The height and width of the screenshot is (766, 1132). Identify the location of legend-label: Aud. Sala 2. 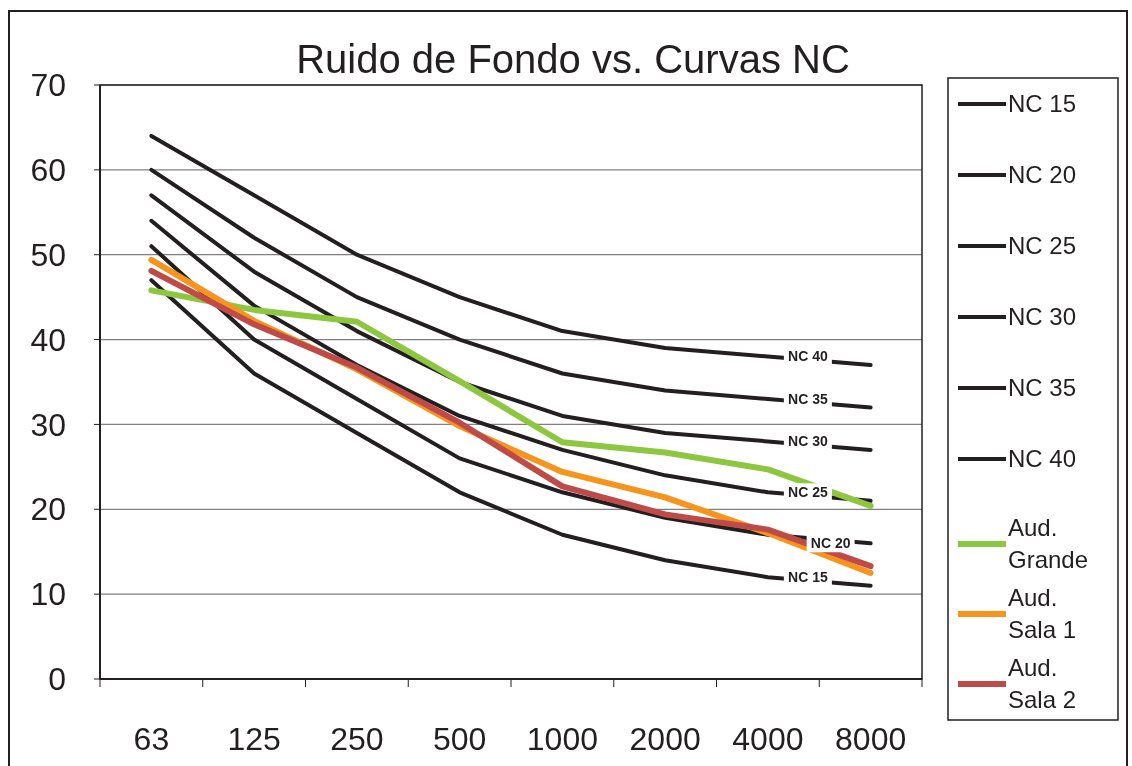
(1042, 684).